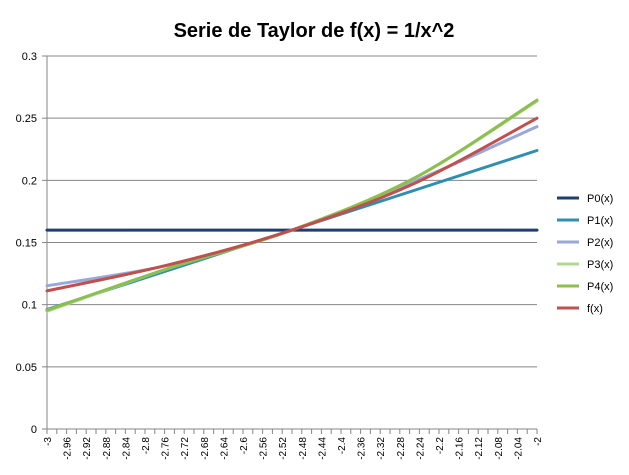 Image resolution: width=629 pixels, height=475 pixels. What do you see at coordinates (314, 31) in the screenshot?
I see `chart-title: Serie de Taylor de f(x) = 1/x^2` at bounding box center [314, 31].